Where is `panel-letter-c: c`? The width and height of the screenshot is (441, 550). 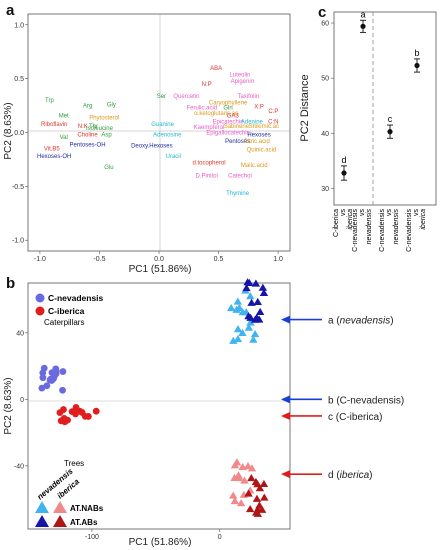
panel-letter-c: c is located at coordinates (322, 12).